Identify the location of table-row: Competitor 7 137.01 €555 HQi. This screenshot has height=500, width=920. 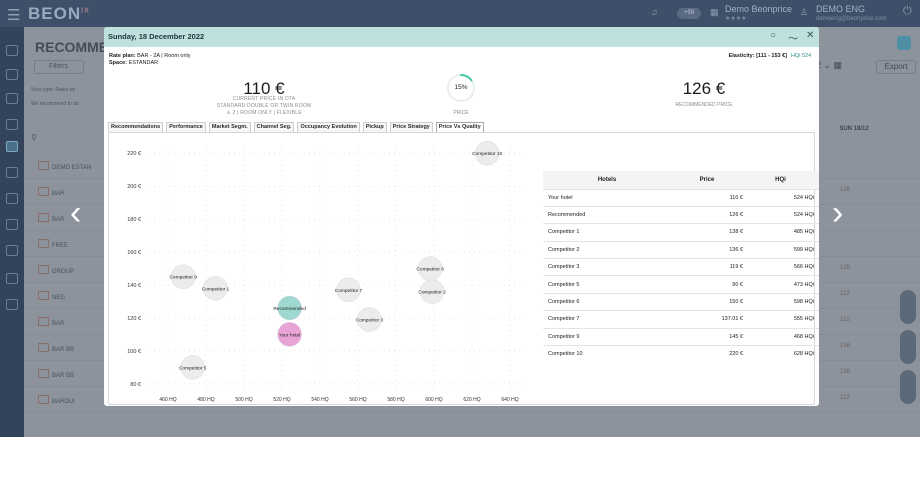
(681, 319).